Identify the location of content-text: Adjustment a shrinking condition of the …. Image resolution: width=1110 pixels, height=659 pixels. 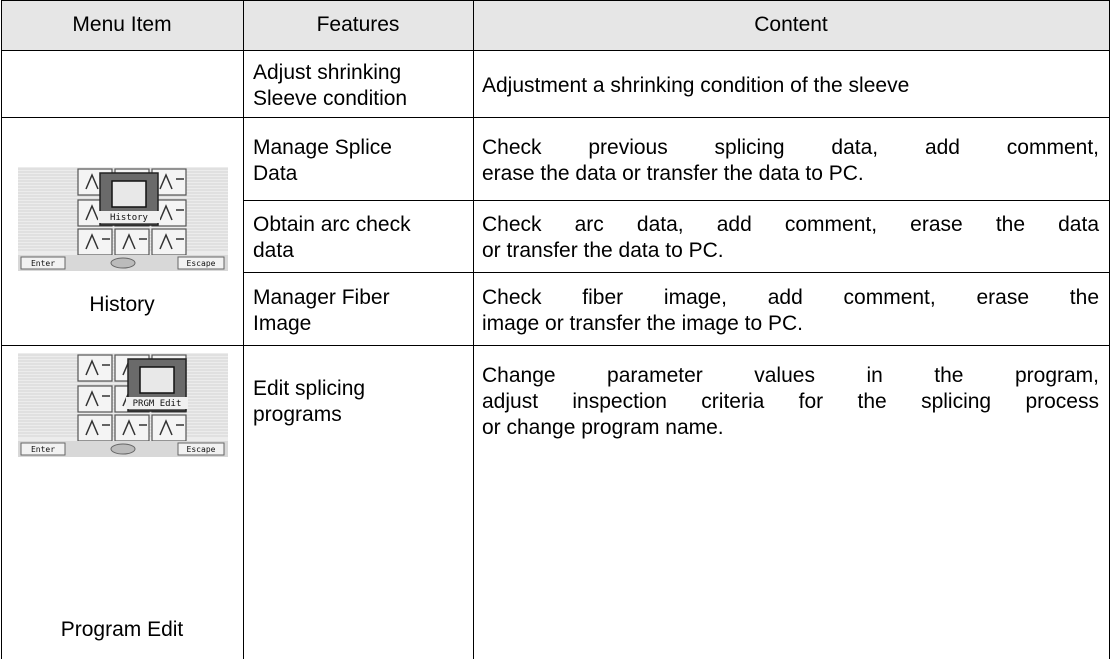
(790, 86).